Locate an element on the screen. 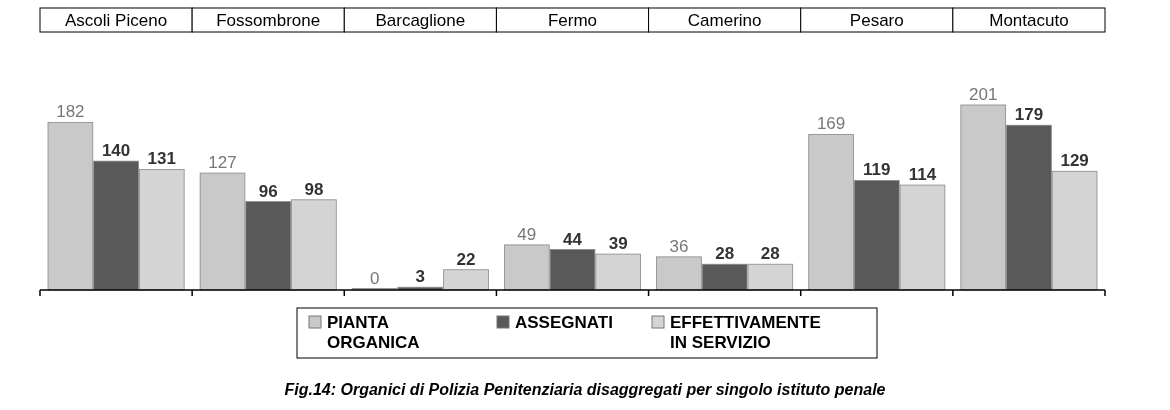  data-label: 0 is located at coordinates (374, 278).